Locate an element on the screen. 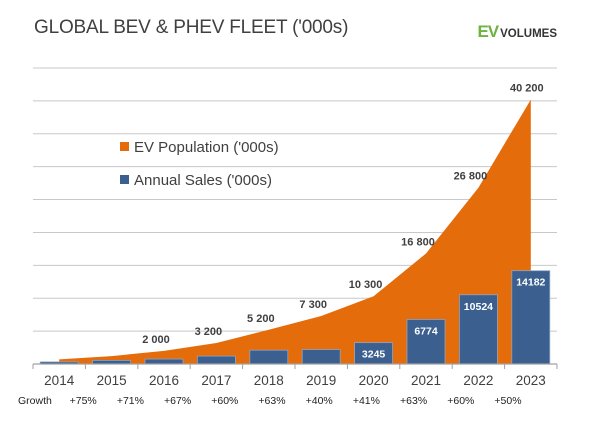 Image resolution: width=600 pixels, height=427 pixels. x-tick-label: 2017 is located at coordinates (216, 380).